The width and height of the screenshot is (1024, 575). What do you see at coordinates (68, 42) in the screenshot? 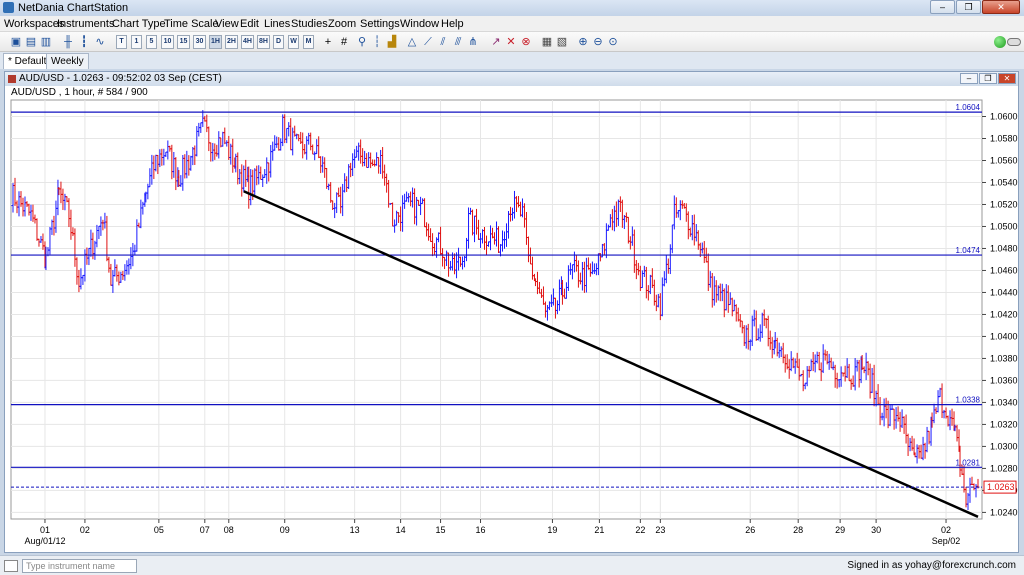
I see `bar-chart-icon: ╫` at bounding box center [68, 42].